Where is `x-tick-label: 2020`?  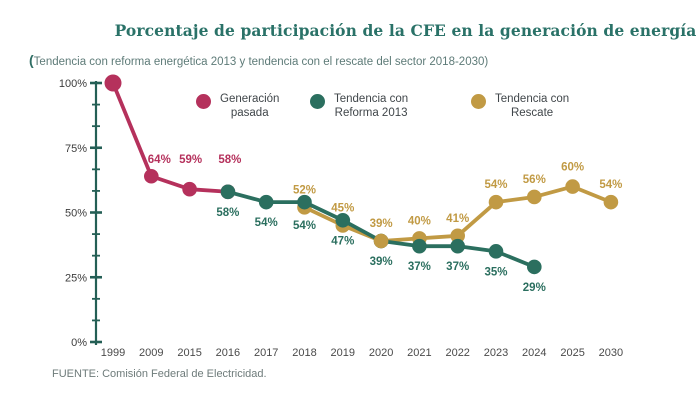 x-tick-label: 2020 is located at coordinates (381, 353).